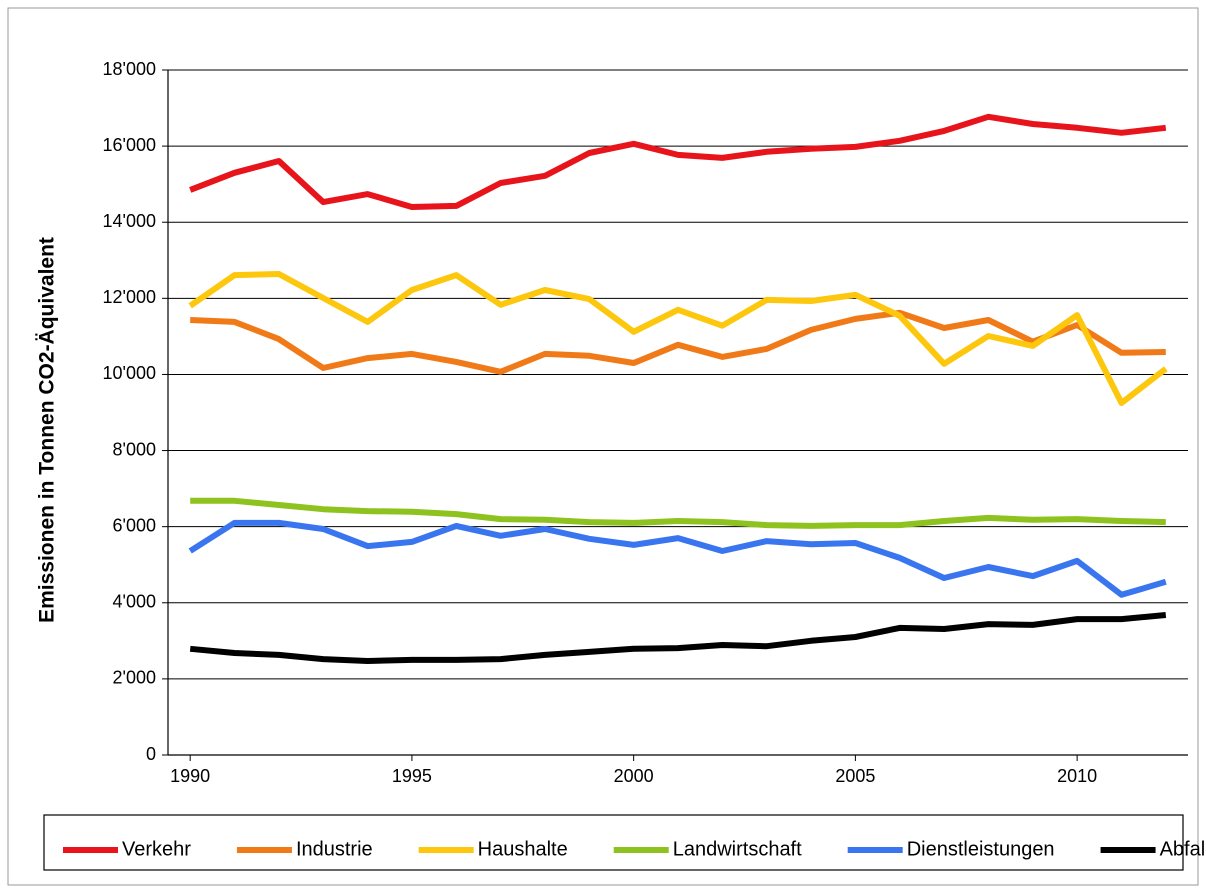  Describe the element at coordinates (130, 145) in the screenshot. I see `y-tick-label: 16'000` at that location.